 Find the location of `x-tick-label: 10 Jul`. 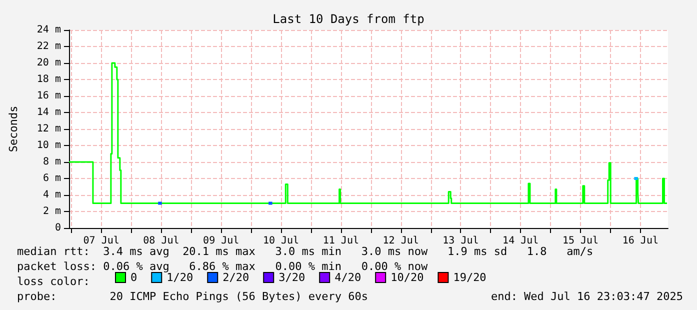

x-tick-label: 10 Jul is located at coordinates (281, 241).